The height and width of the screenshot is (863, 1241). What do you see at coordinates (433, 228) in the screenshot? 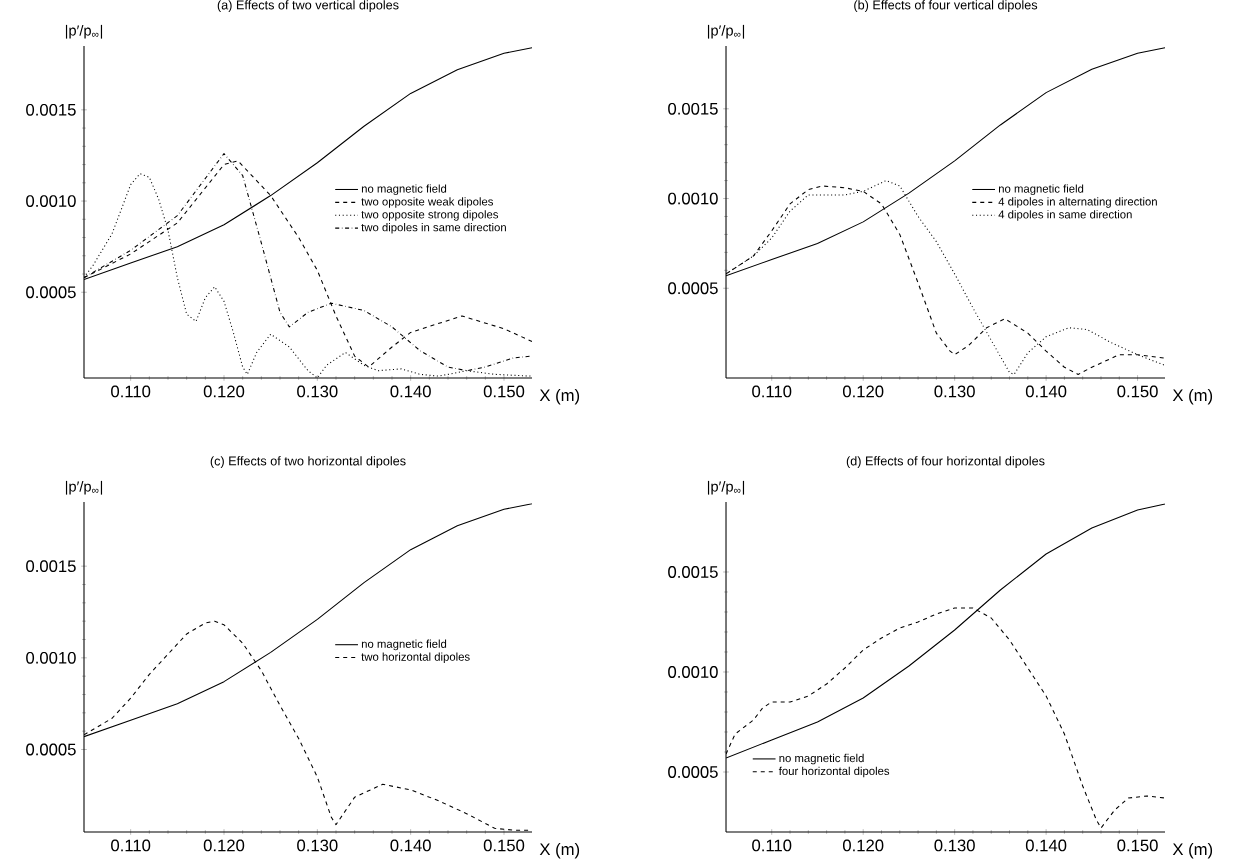
I see `legend-label: two dipoles in same direction` at bounding box center [433, 228].